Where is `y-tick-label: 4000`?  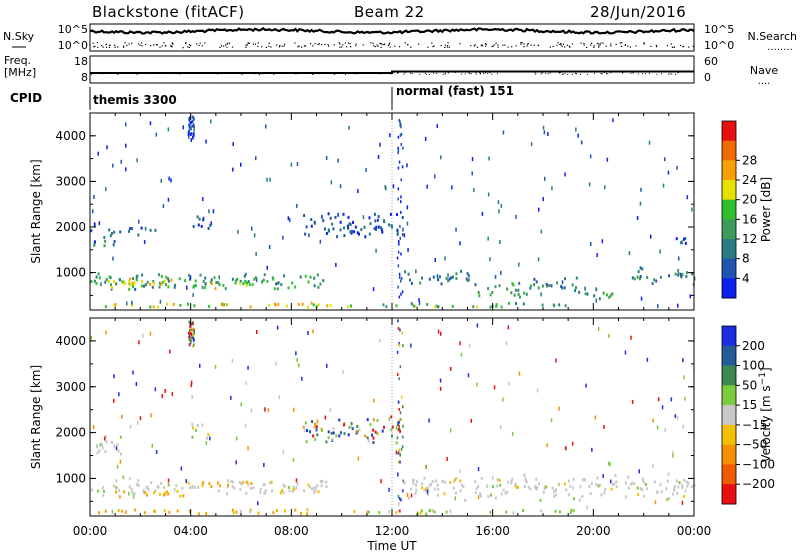 y-tick-label: 4000 is located at coordinates (70, 341).